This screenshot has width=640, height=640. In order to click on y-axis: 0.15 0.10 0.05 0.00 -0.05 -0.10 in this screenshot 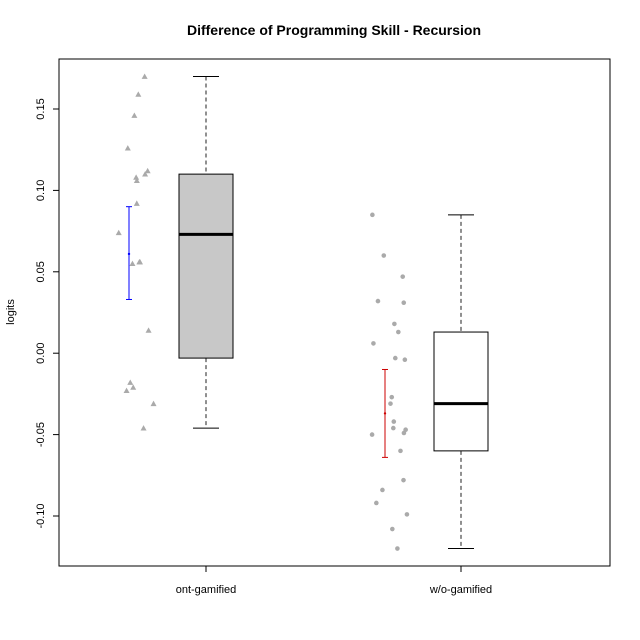, I will do `click(47, 313)`.